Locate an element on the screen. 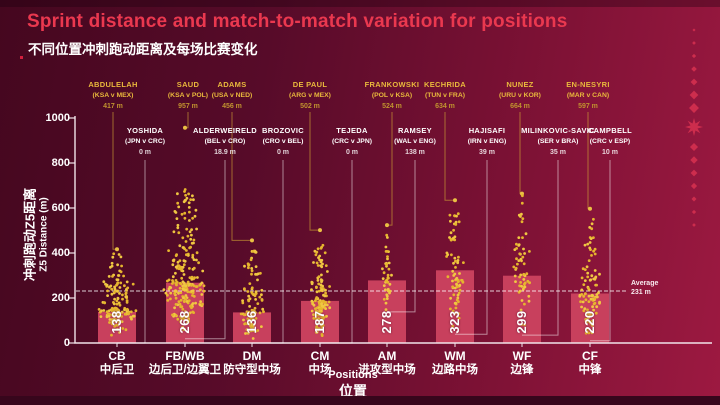 The width and height of the screenshot is (720, 405). page-subtitle: 不同位置冲刺跑动距离及每场比赛变化 is located at coordinates (143, 49).